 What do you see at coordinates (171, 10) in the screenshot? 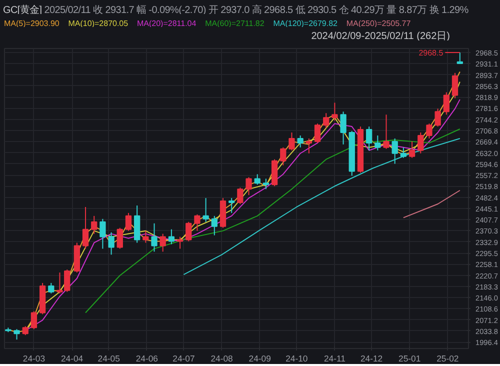
I see `text: 幅 -0.09%(-2.70)` at bounding box center [171, 10].